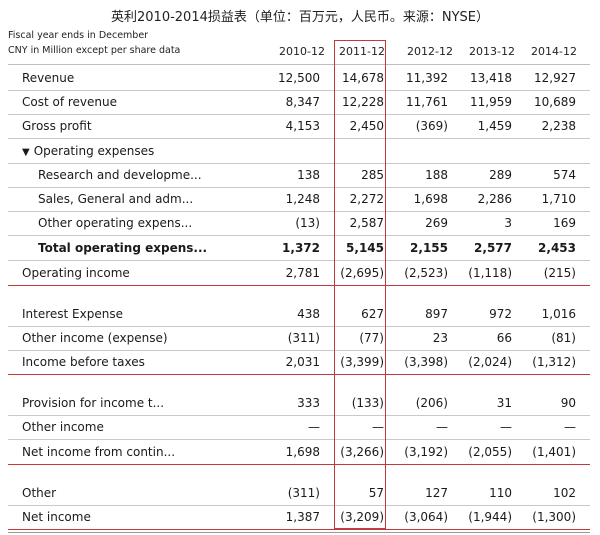  Describe the element at coordinates (554, 452) in the screenshot. I see `cell-value: (1,401)` at that location.